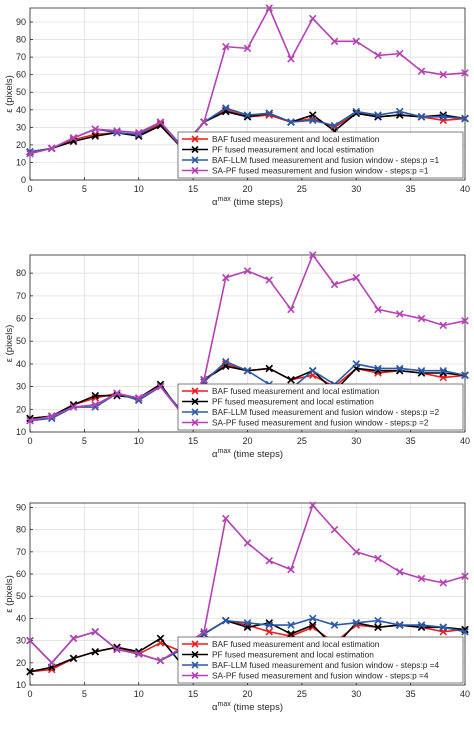 This screenshot has width=474, height=755. Describe the element at coordinates (21, 387) in the screenshot. I see `y-tick-label: 30` at that location.